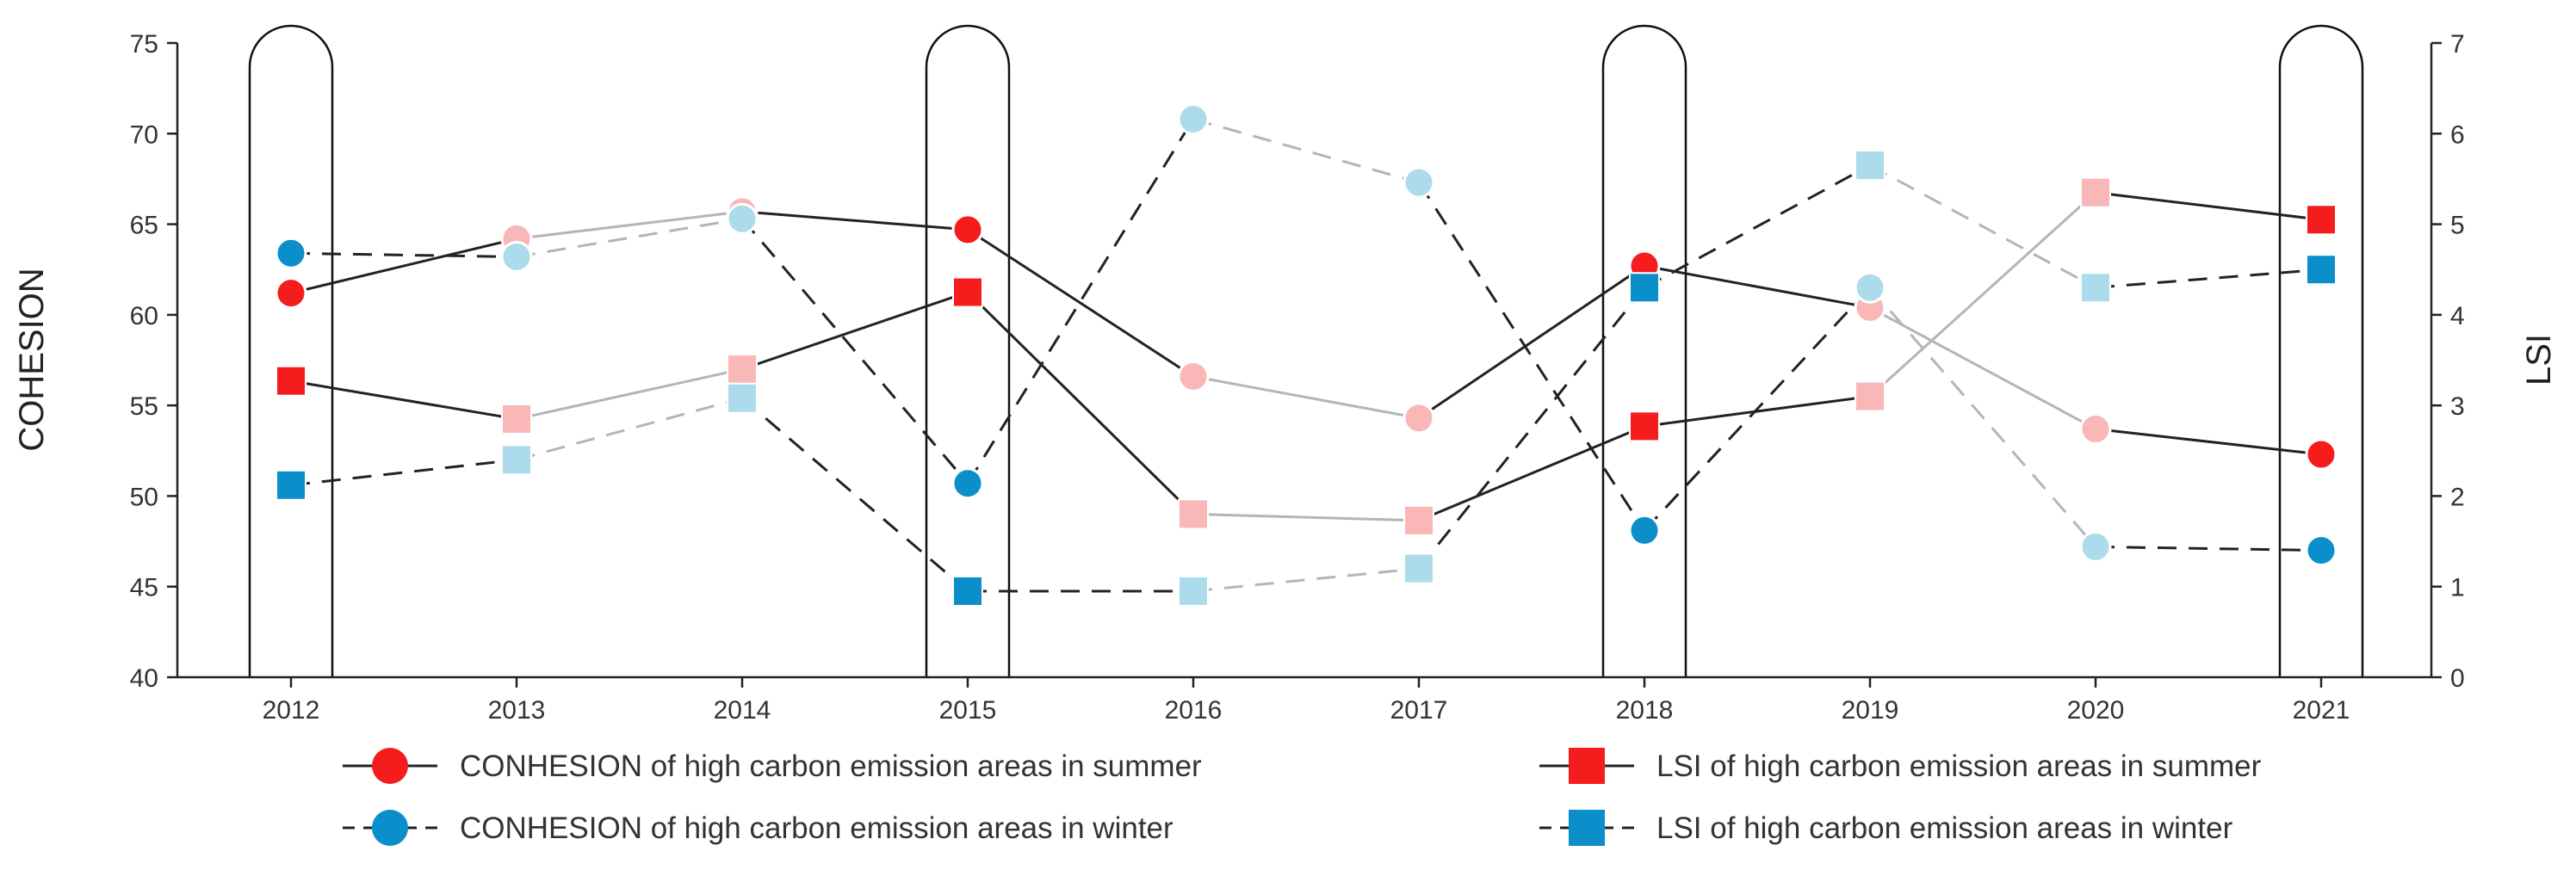 This screenshot has width=2576, height=876. Describe the element at coordinates (1419, 710) in the screenshot. I see `x-tick-label: 2017` at that location.